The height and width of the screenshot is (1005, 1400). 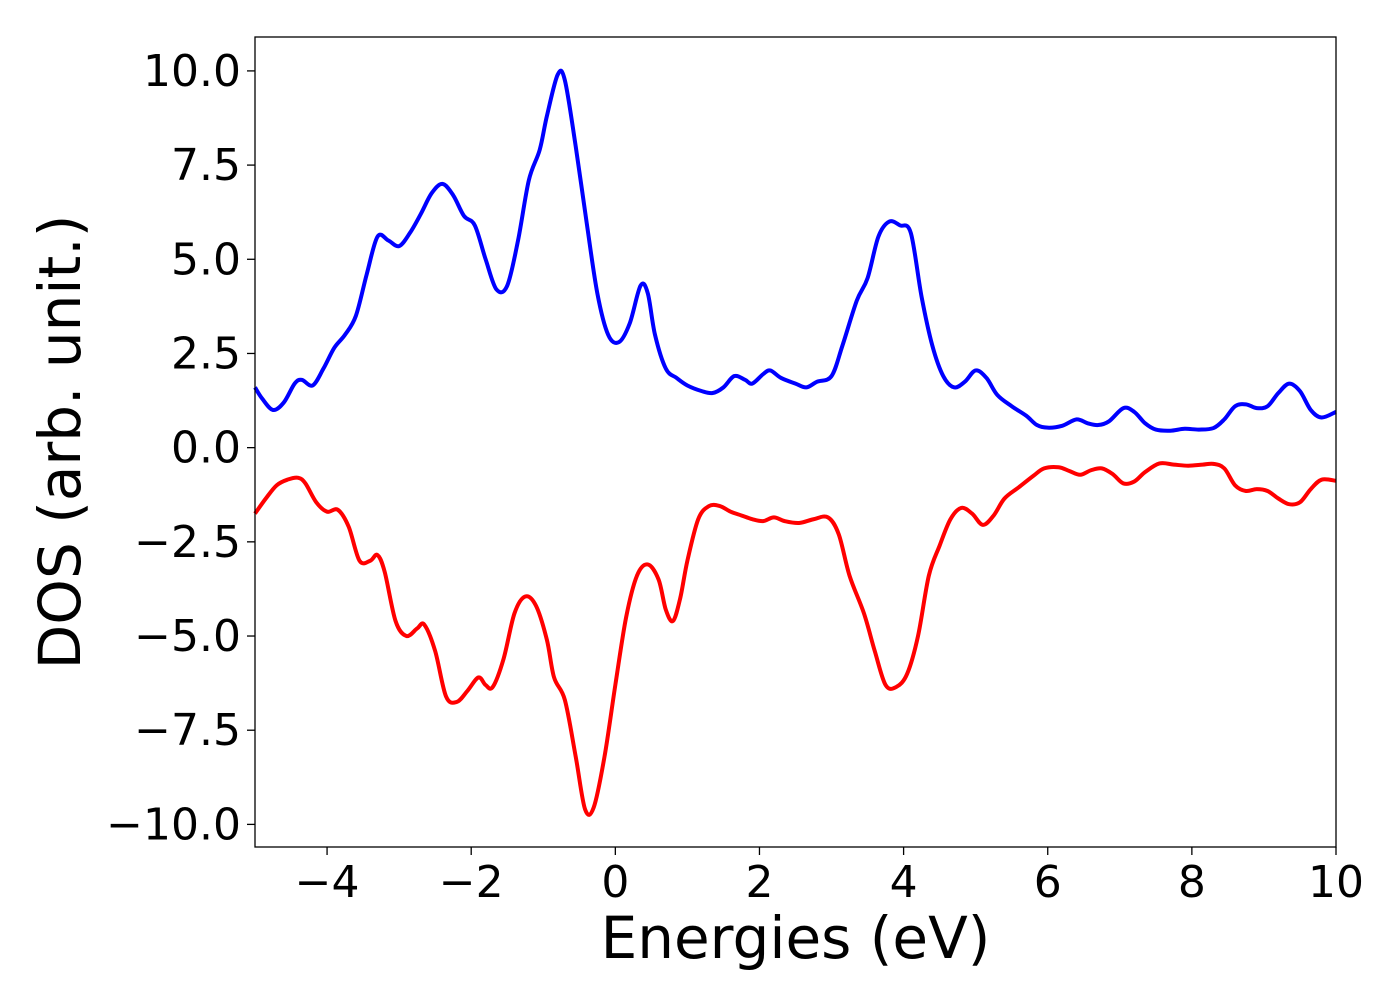 I want to click on y-tick-label: −10.0, so click(x=173, y=824).